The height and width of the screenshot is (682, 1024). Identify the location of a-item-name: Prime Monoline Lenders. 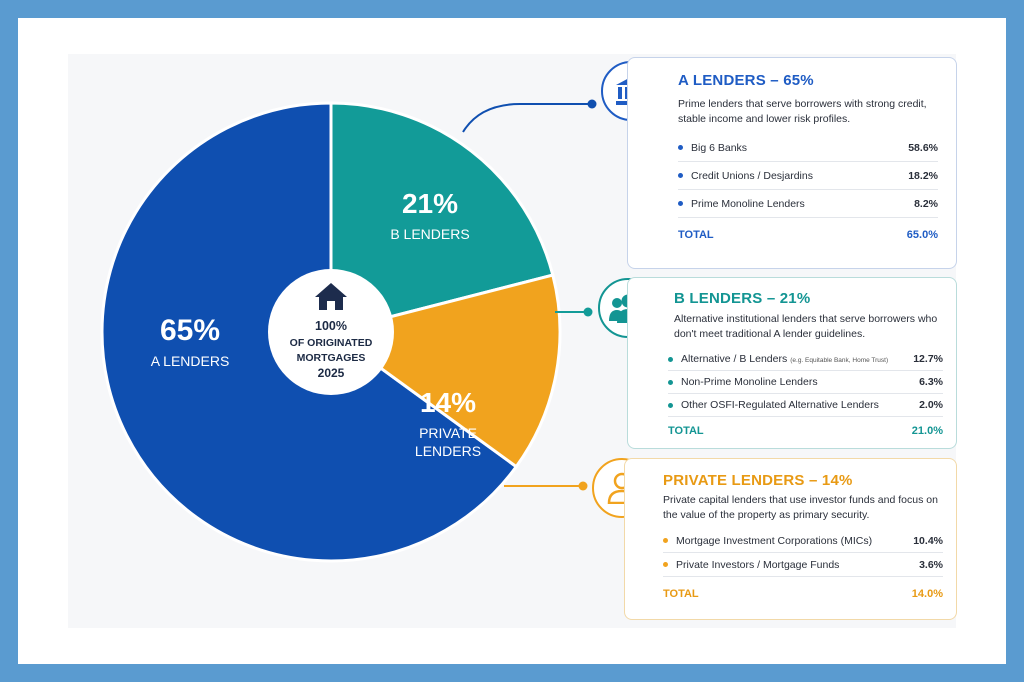
(748, 203).